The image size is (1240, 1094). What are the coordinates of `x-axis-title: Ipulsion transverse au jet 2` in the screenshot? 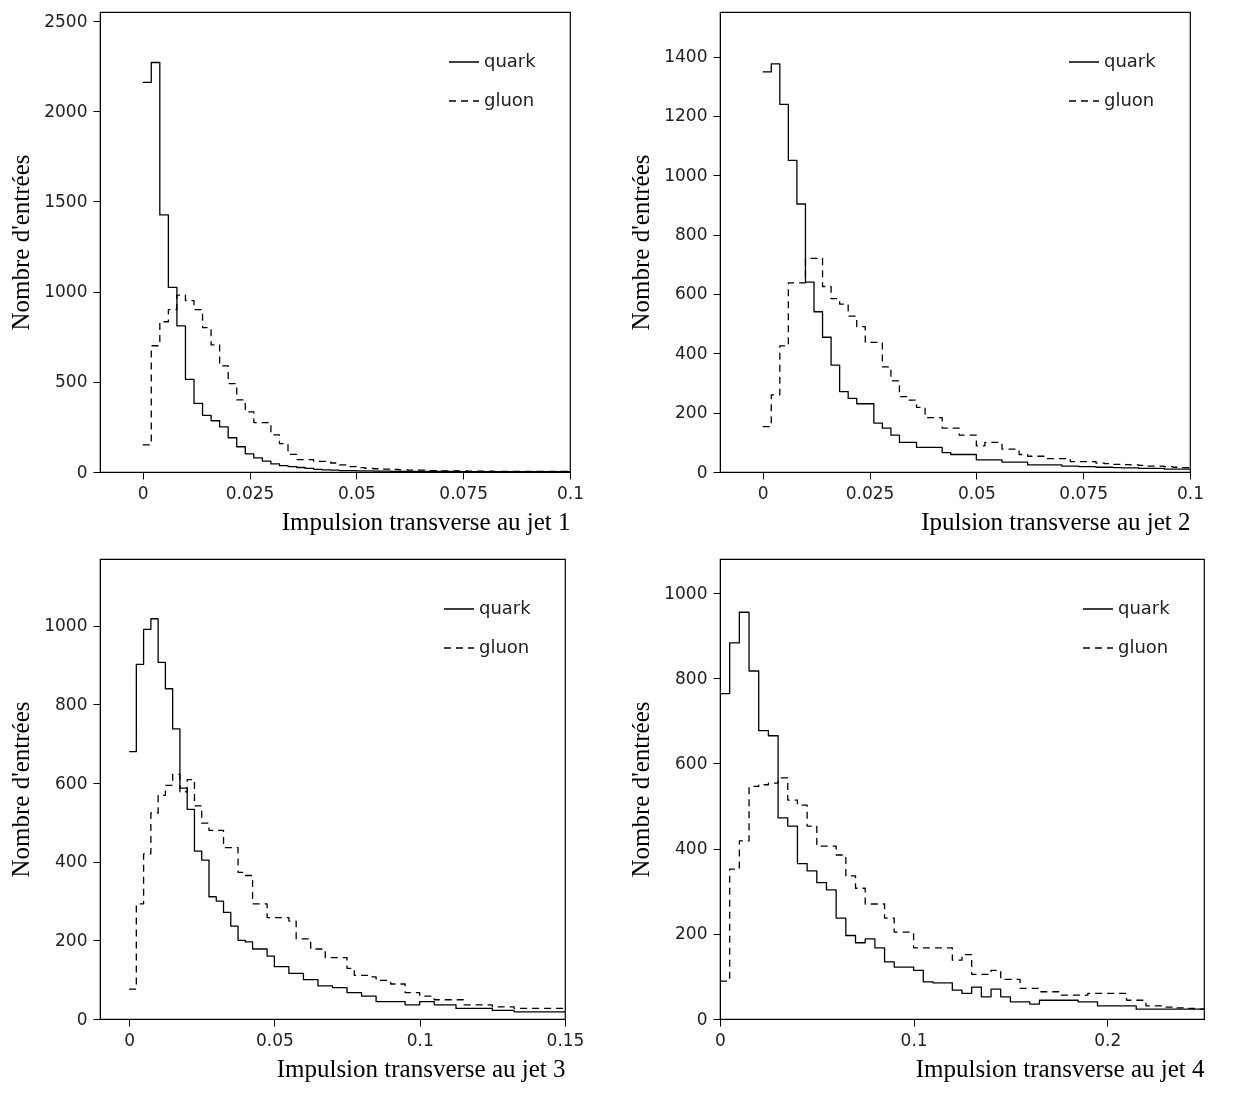 It's located at (1056, 521).